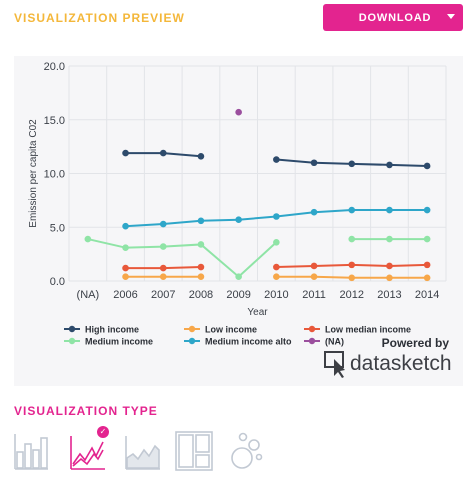 The height and width of the screenshot is (483, 474). What do you see at coordinates (86, 411) in the screenshot?
I see `viz-type-title: VISUALIZATION TYPE` at bounding box center [86, 411].